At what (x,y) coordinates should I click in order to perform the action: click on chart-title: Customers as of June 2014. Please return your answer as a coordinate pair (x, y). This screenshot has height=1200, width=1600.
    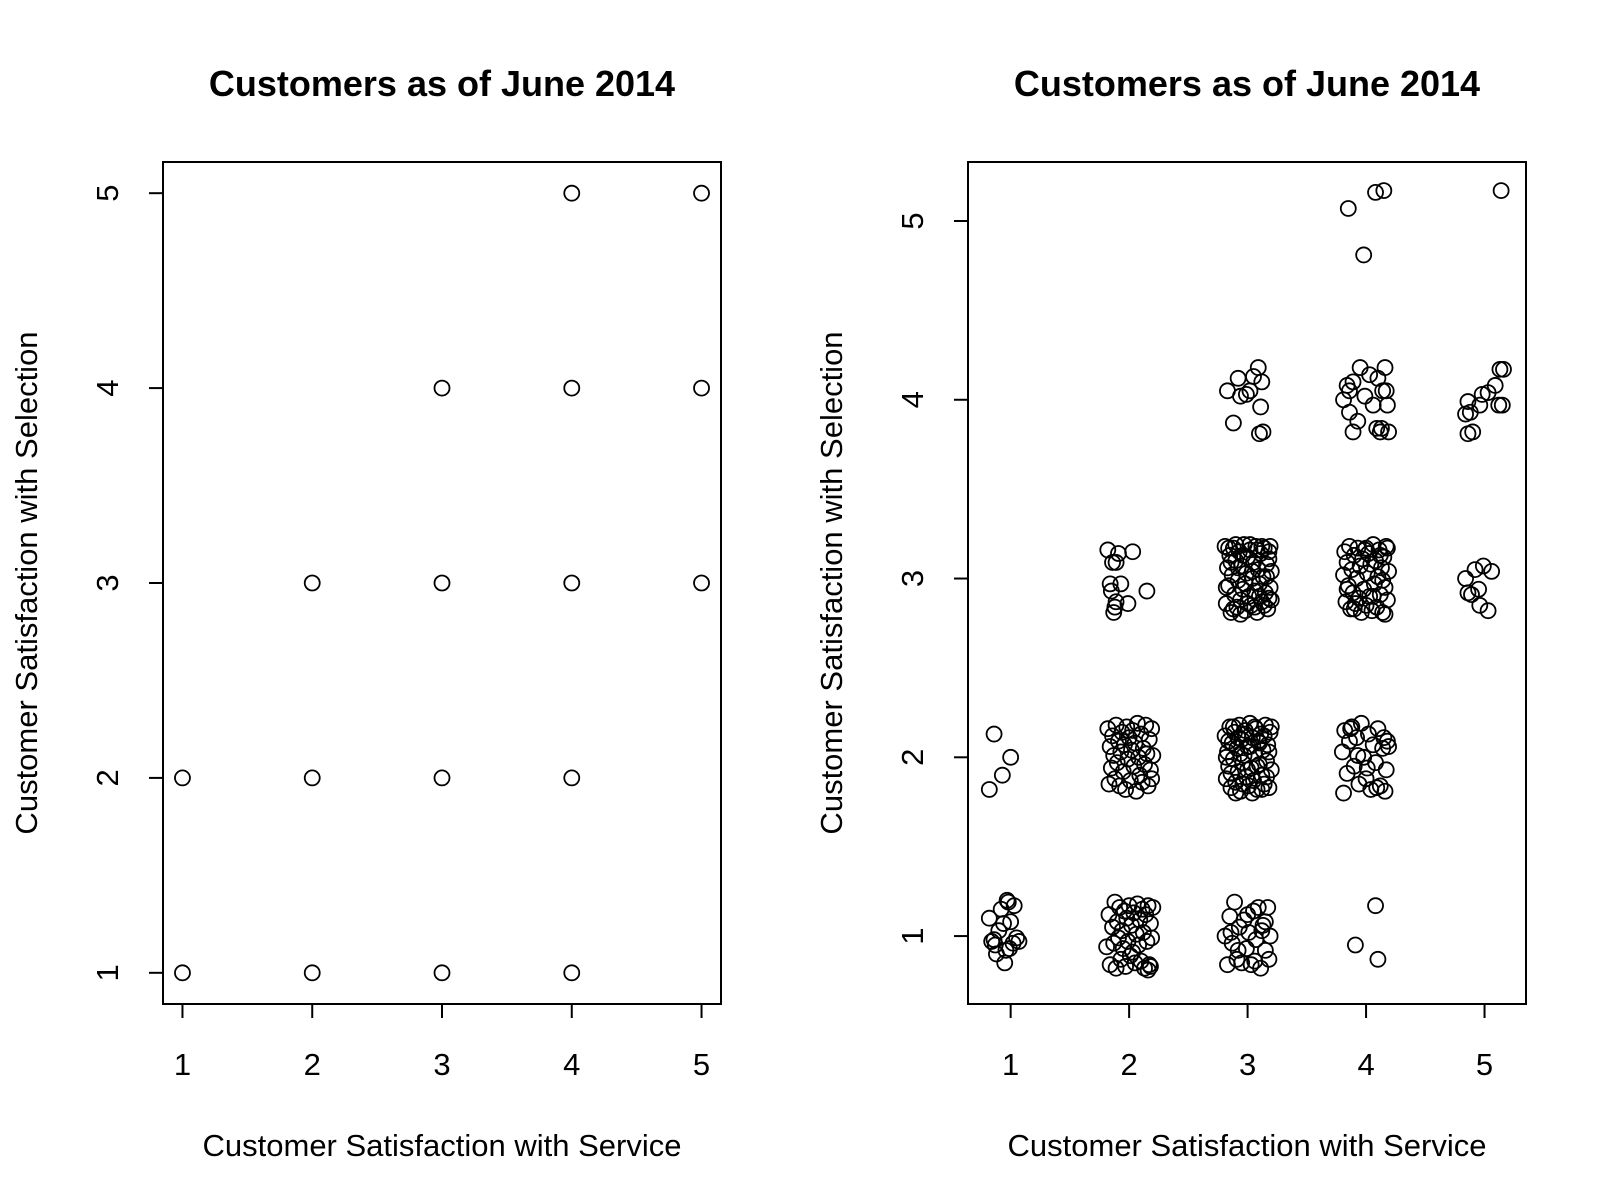
    Looking at the image, I should click on (1247, 83).